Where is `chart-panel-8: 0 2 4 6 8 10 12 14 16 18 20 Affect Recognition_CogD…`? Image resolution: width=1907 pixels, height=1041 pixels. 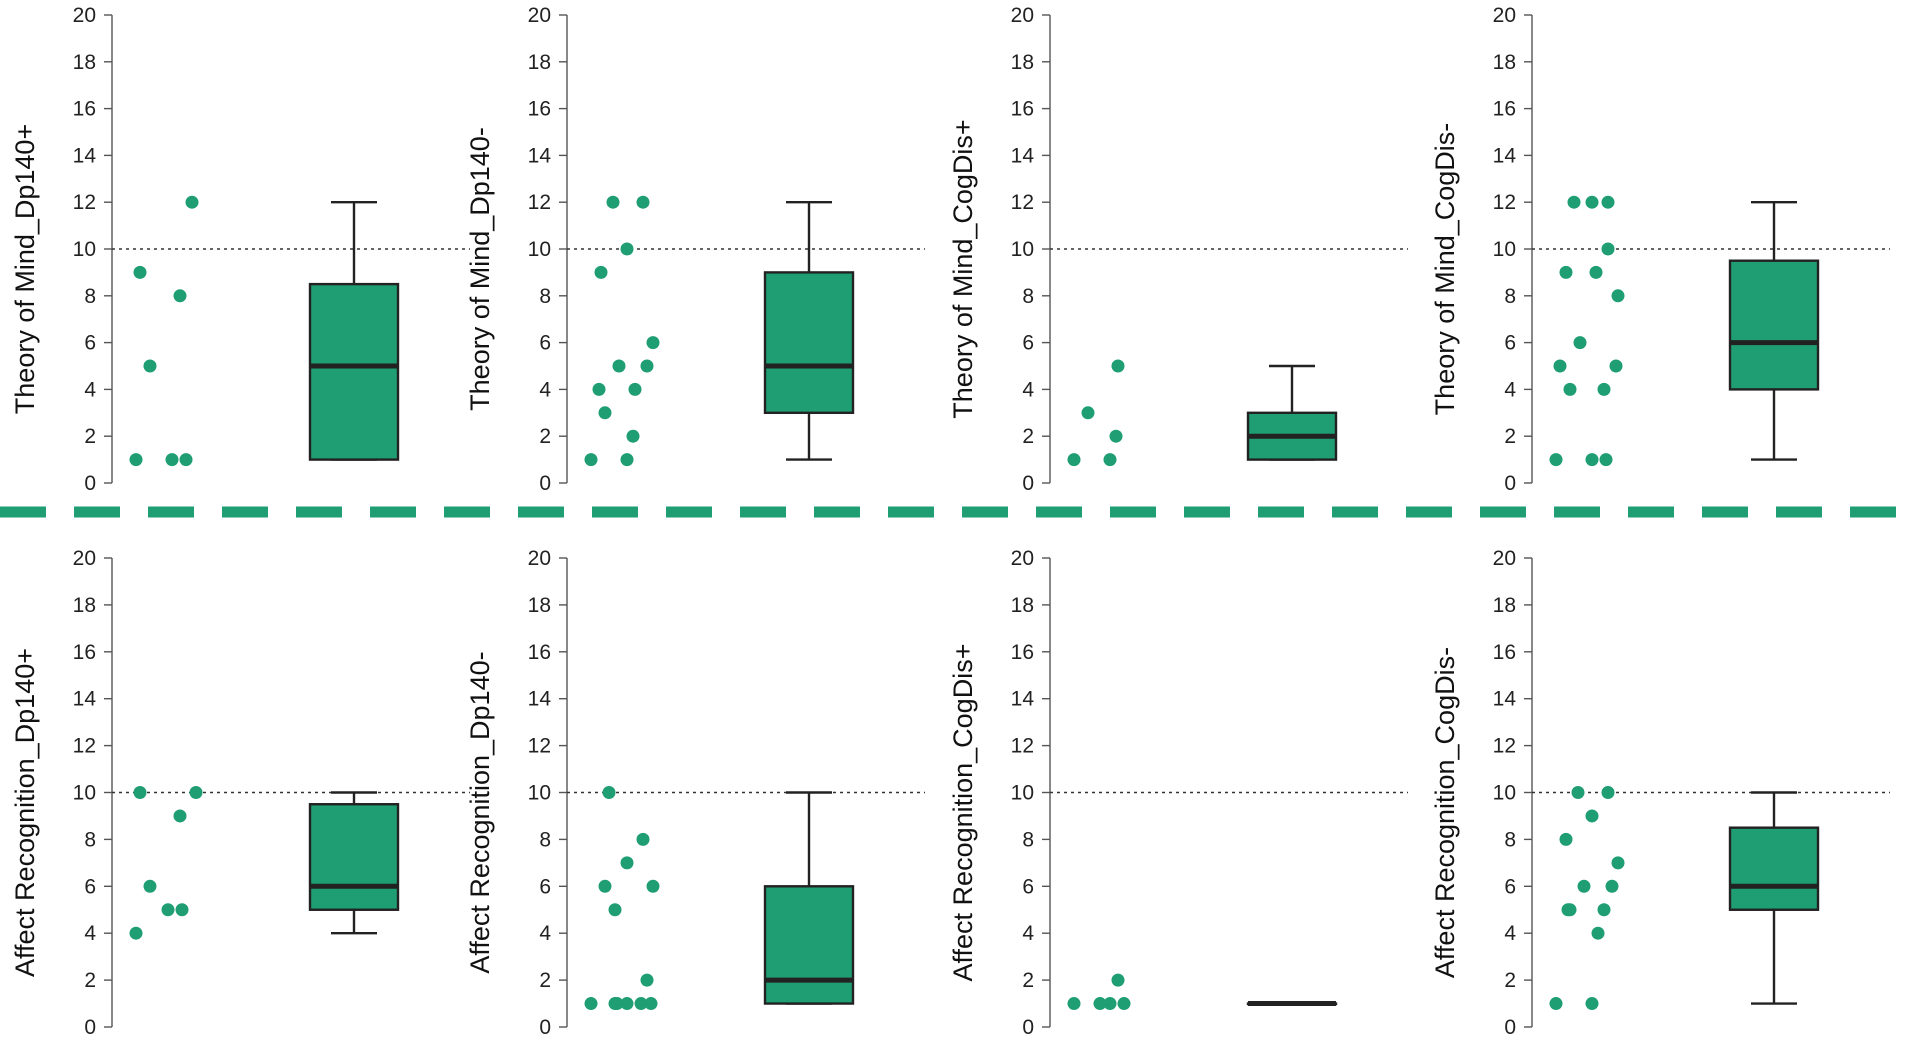
chart-panel-8: 0 2 4 6 8 10 12 14 16 18 20 Affect Recognition_CogD… is located at coordinates (1660, 793).